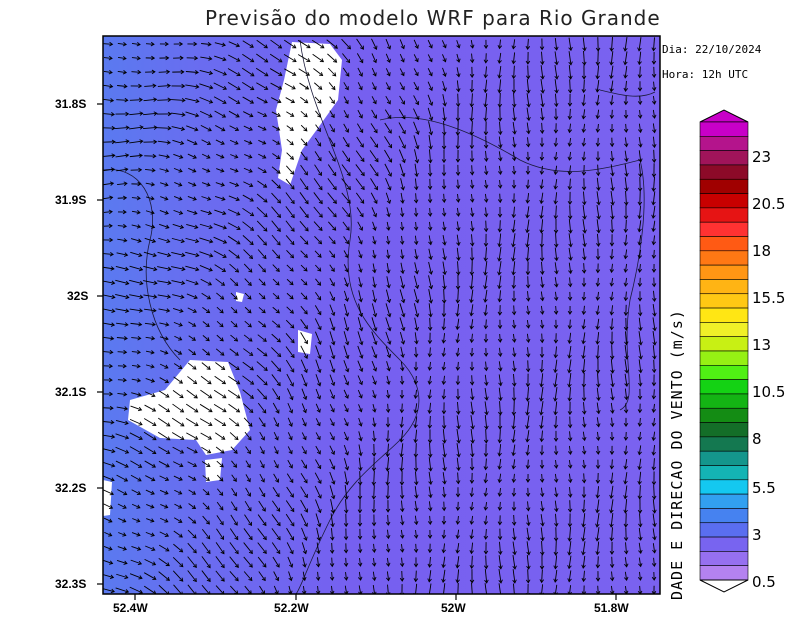  I want to click on lon-tick-label: 51.8W, so click(611, 608).